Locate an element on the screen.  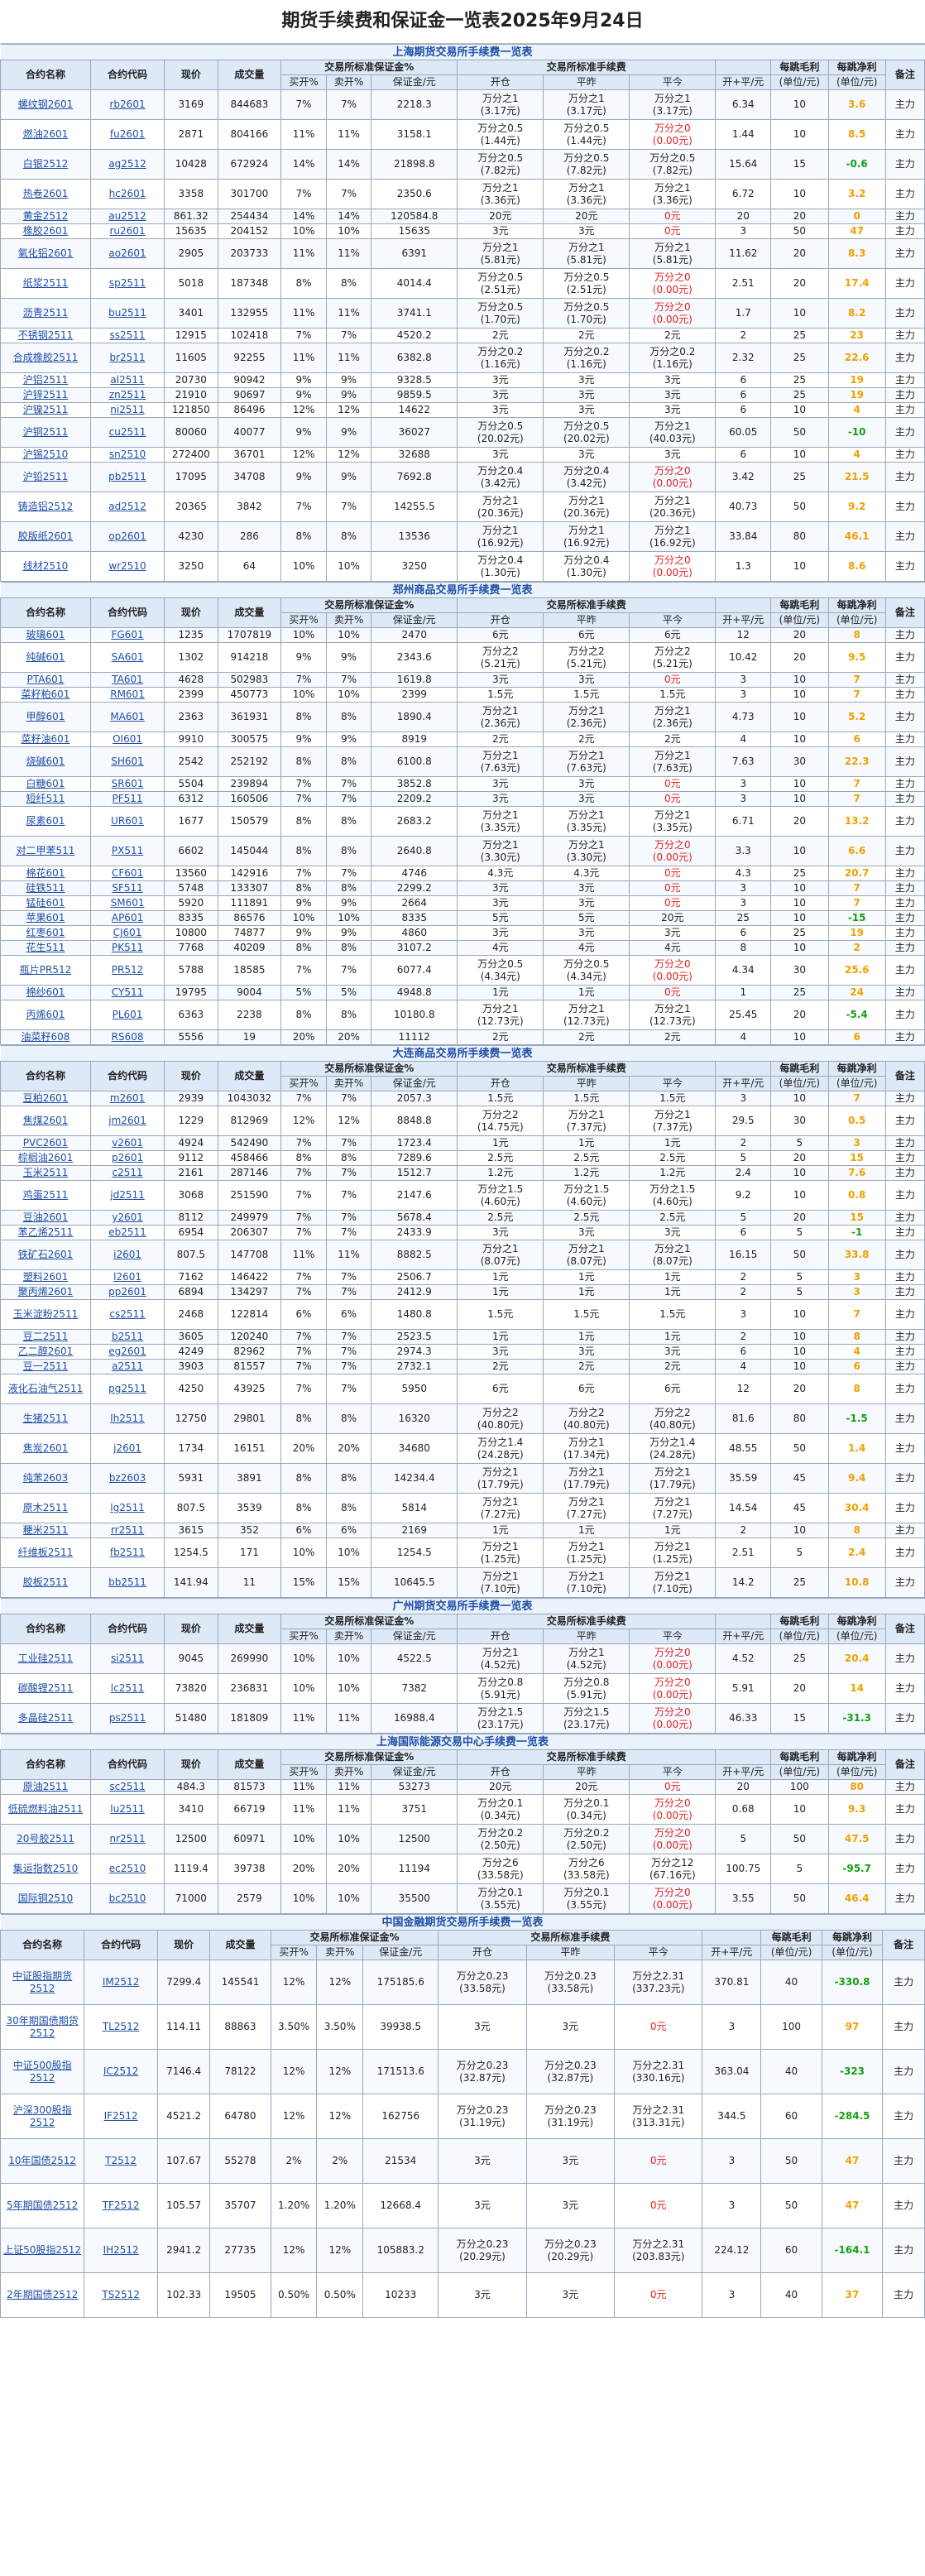
contract-code-link: cs2511 is located at coordinates (127, 1315).